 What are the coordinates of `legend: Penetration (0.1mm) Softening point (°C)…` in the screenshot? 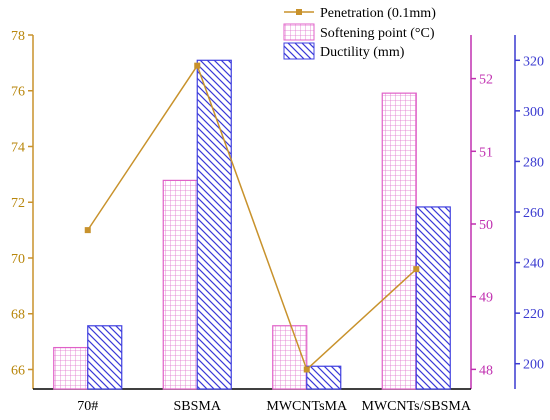 It's located at (359, 33).